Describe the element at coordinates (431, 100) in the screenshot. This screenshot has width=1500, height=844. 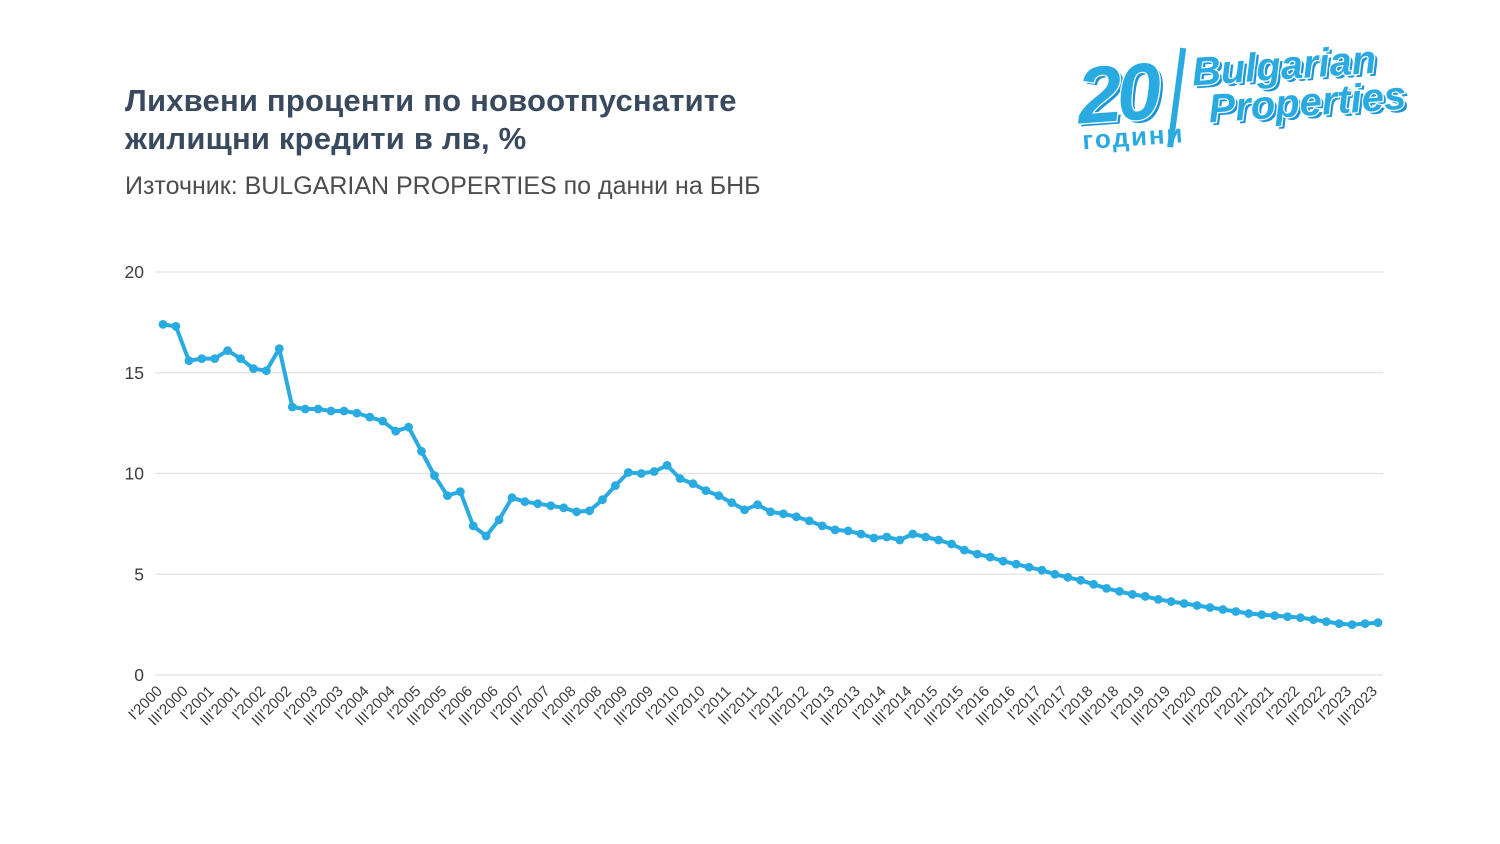
I see `page-title-line1: Лихвени проценти по новоотпуснатите` at that location.